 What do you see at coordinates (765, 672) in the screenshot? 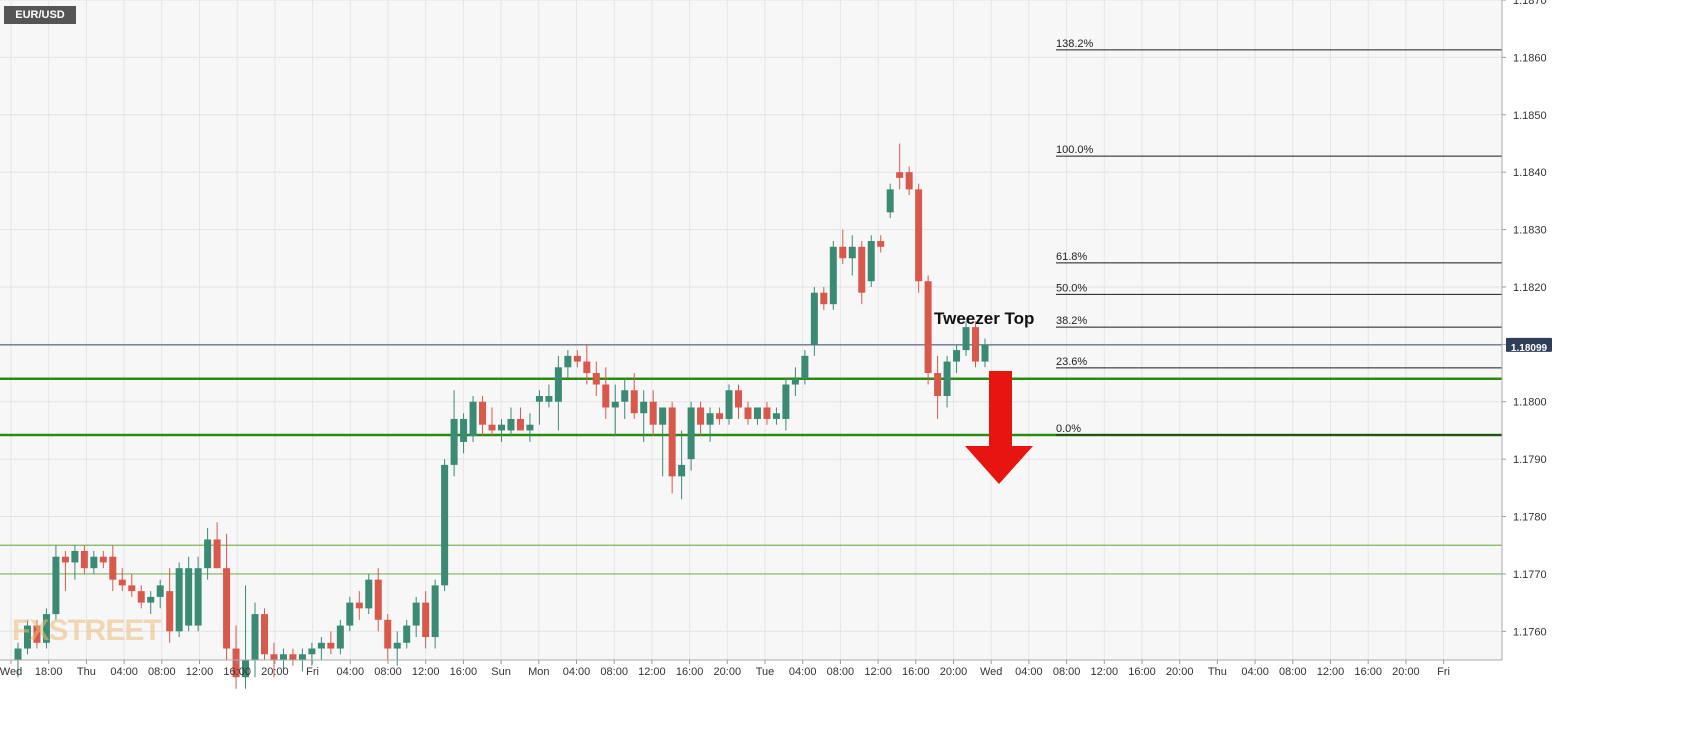
I see `x-tick-label: Tue` at bounding box center [765, 672].